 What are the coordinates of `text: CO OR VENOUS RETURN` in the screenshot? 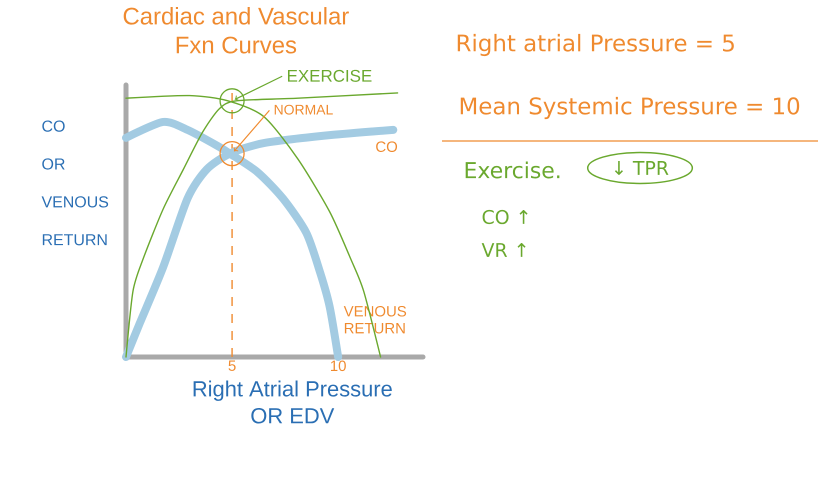 It's located at (75, 183).